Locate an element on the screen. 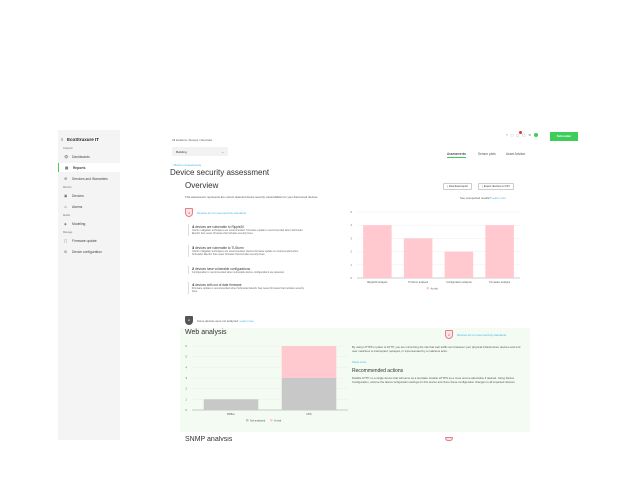 The height and width of the screenshot is (480, 640). sidebar-section-label: Analysis is located at coordinates (68, 148).